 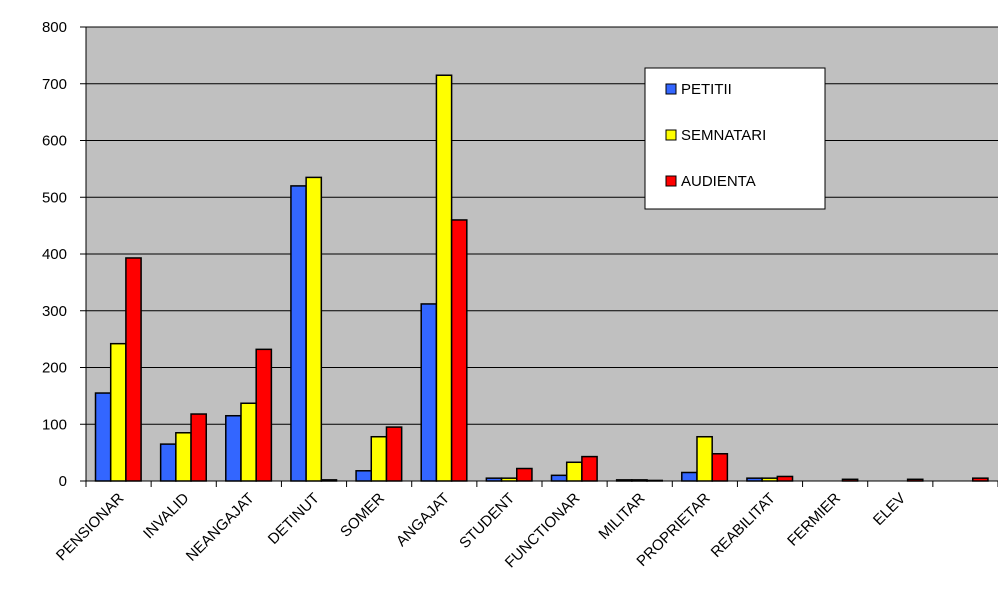 What do you see at coordinates (54, 84) in the screenshot?
I see `y-tick-label: 700` at bounding box center [54, 84].